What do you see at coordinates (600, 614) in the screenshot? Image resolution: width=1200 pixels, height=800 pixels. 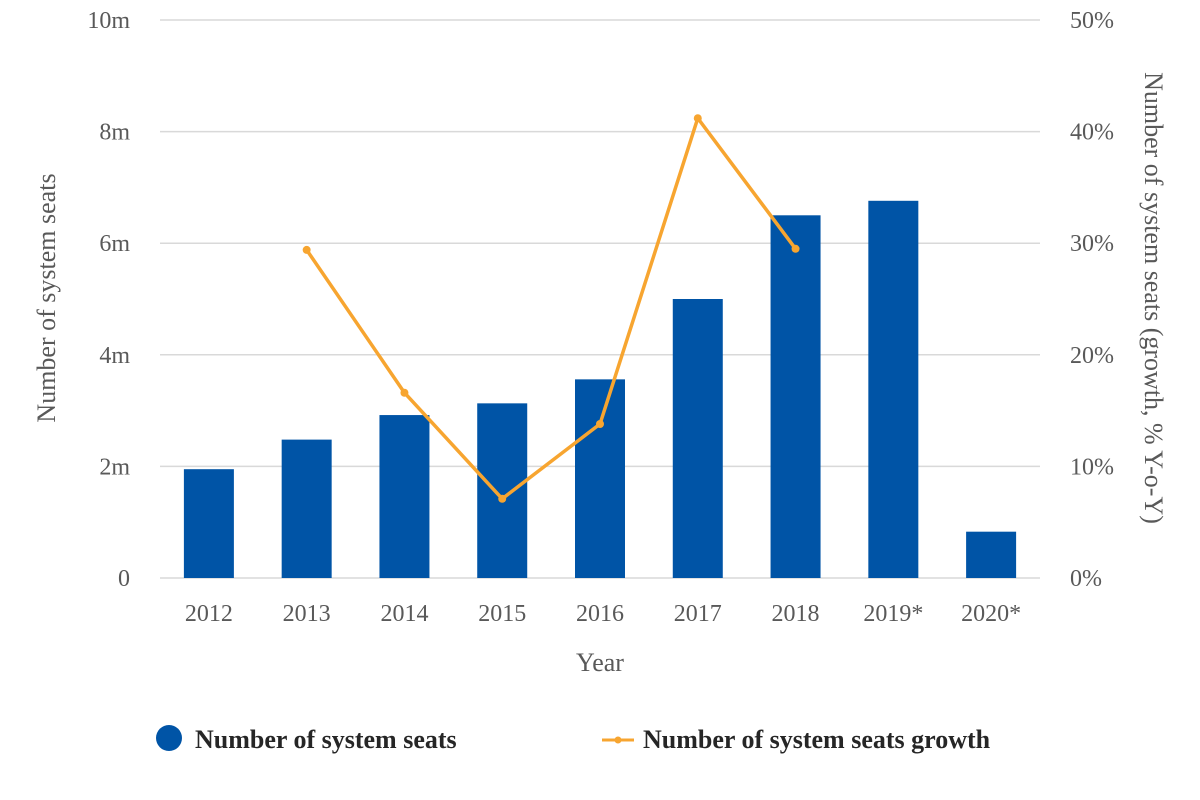 I see `x-tick-label: 2016` at bounding box center [600, 614].